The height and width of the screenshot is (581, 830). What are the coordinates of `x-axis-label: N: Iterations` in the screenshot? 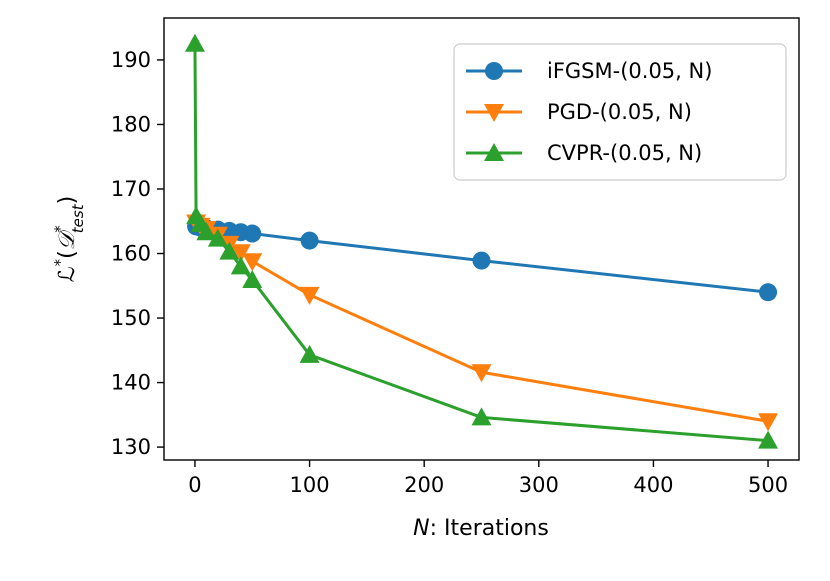 It's located at (481, 528).